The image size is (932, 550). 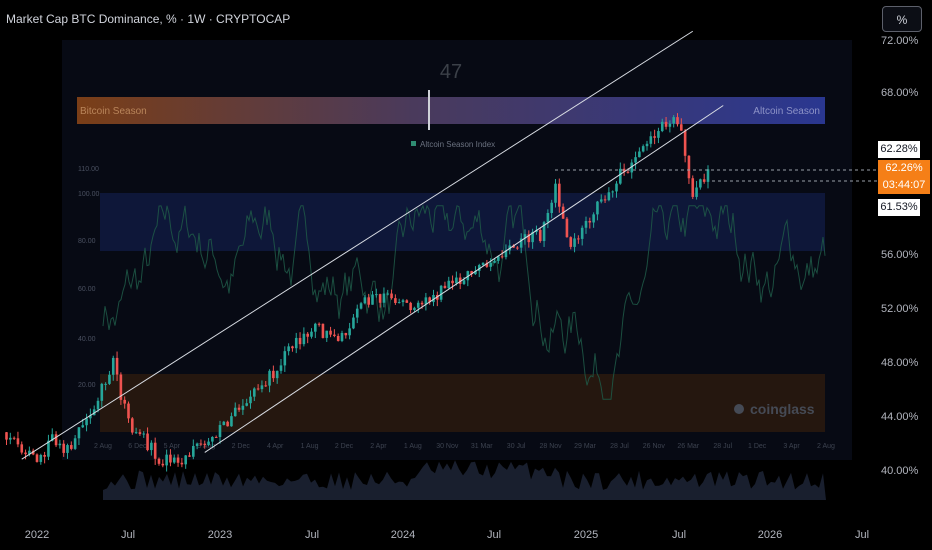 What do you see at coordinates (904, 185) in the screenshot?
I see `price-countdown: 03:44:07` at bounding box center [904, 185].